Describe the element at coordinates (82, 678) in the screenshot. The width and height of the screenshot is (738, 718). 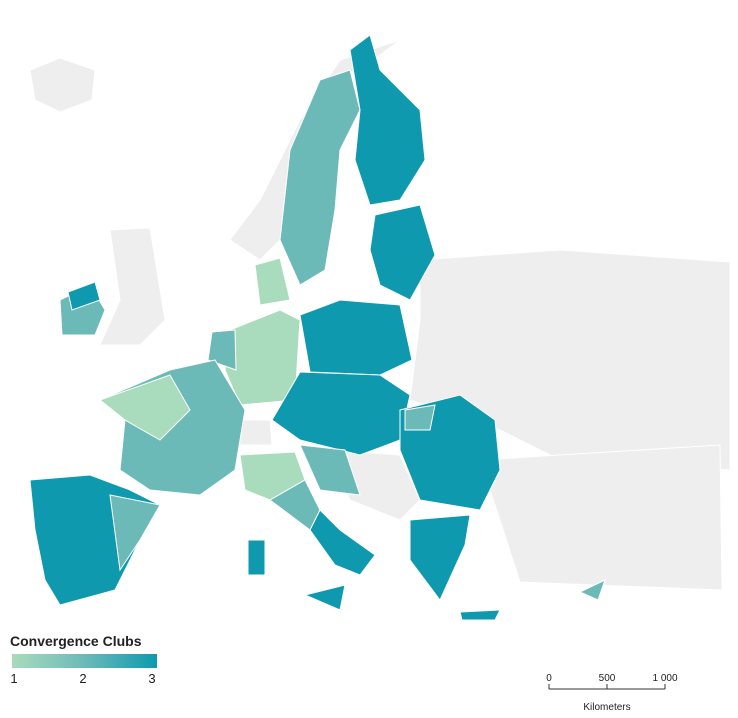
I see `legend-label: 2` at that location.